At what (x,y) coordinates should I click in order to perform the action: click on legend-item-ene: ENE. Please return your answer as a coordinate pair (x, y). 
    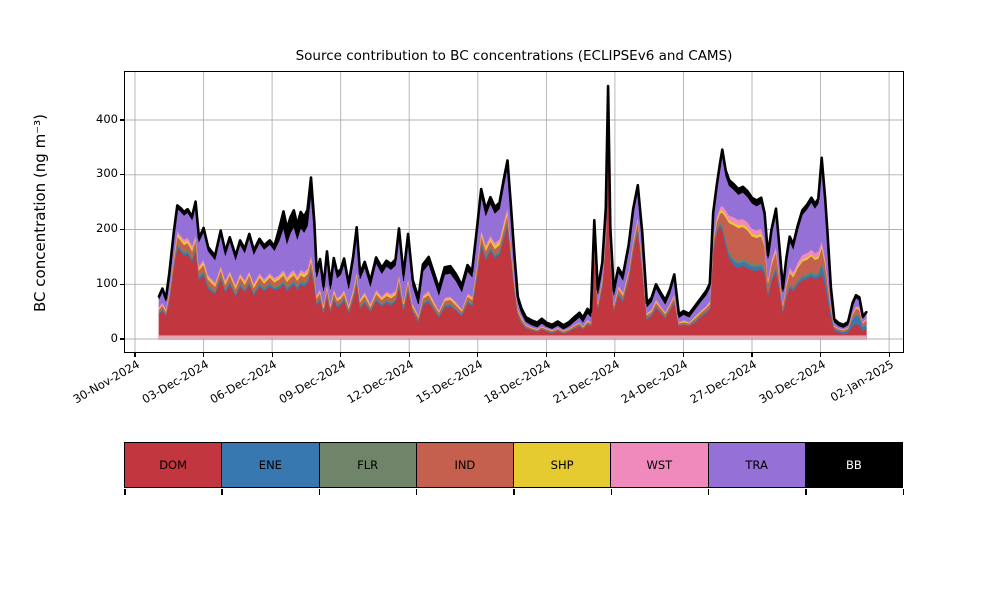
    Looking at the image, I should click on (271, 465).